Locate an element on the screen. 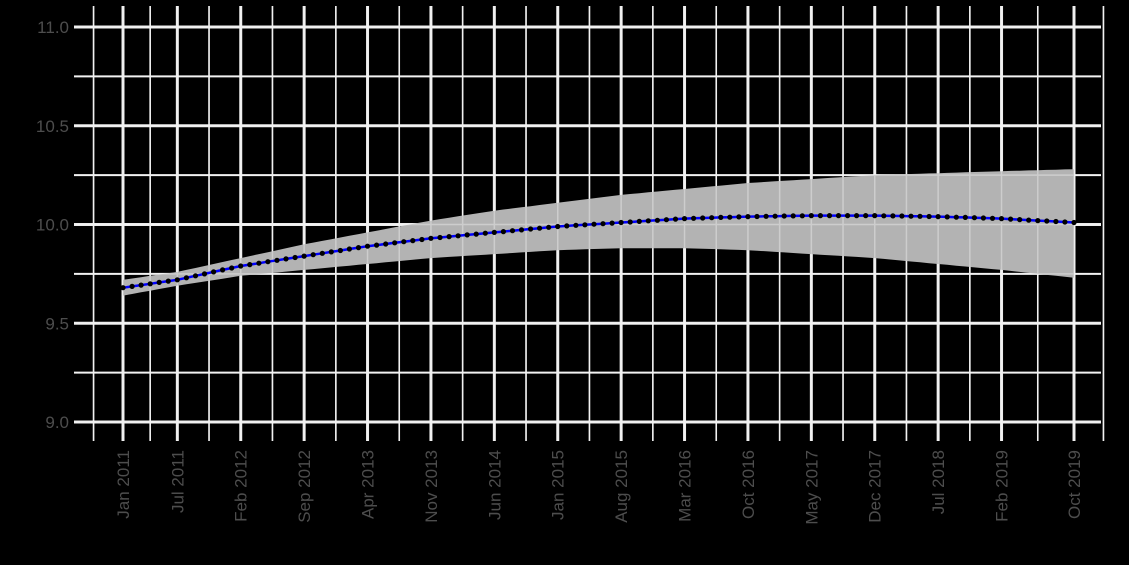  y-axis-labels: 9.0 9.5 10.0 10.5 11.0 is located at coordinates (52, 225).